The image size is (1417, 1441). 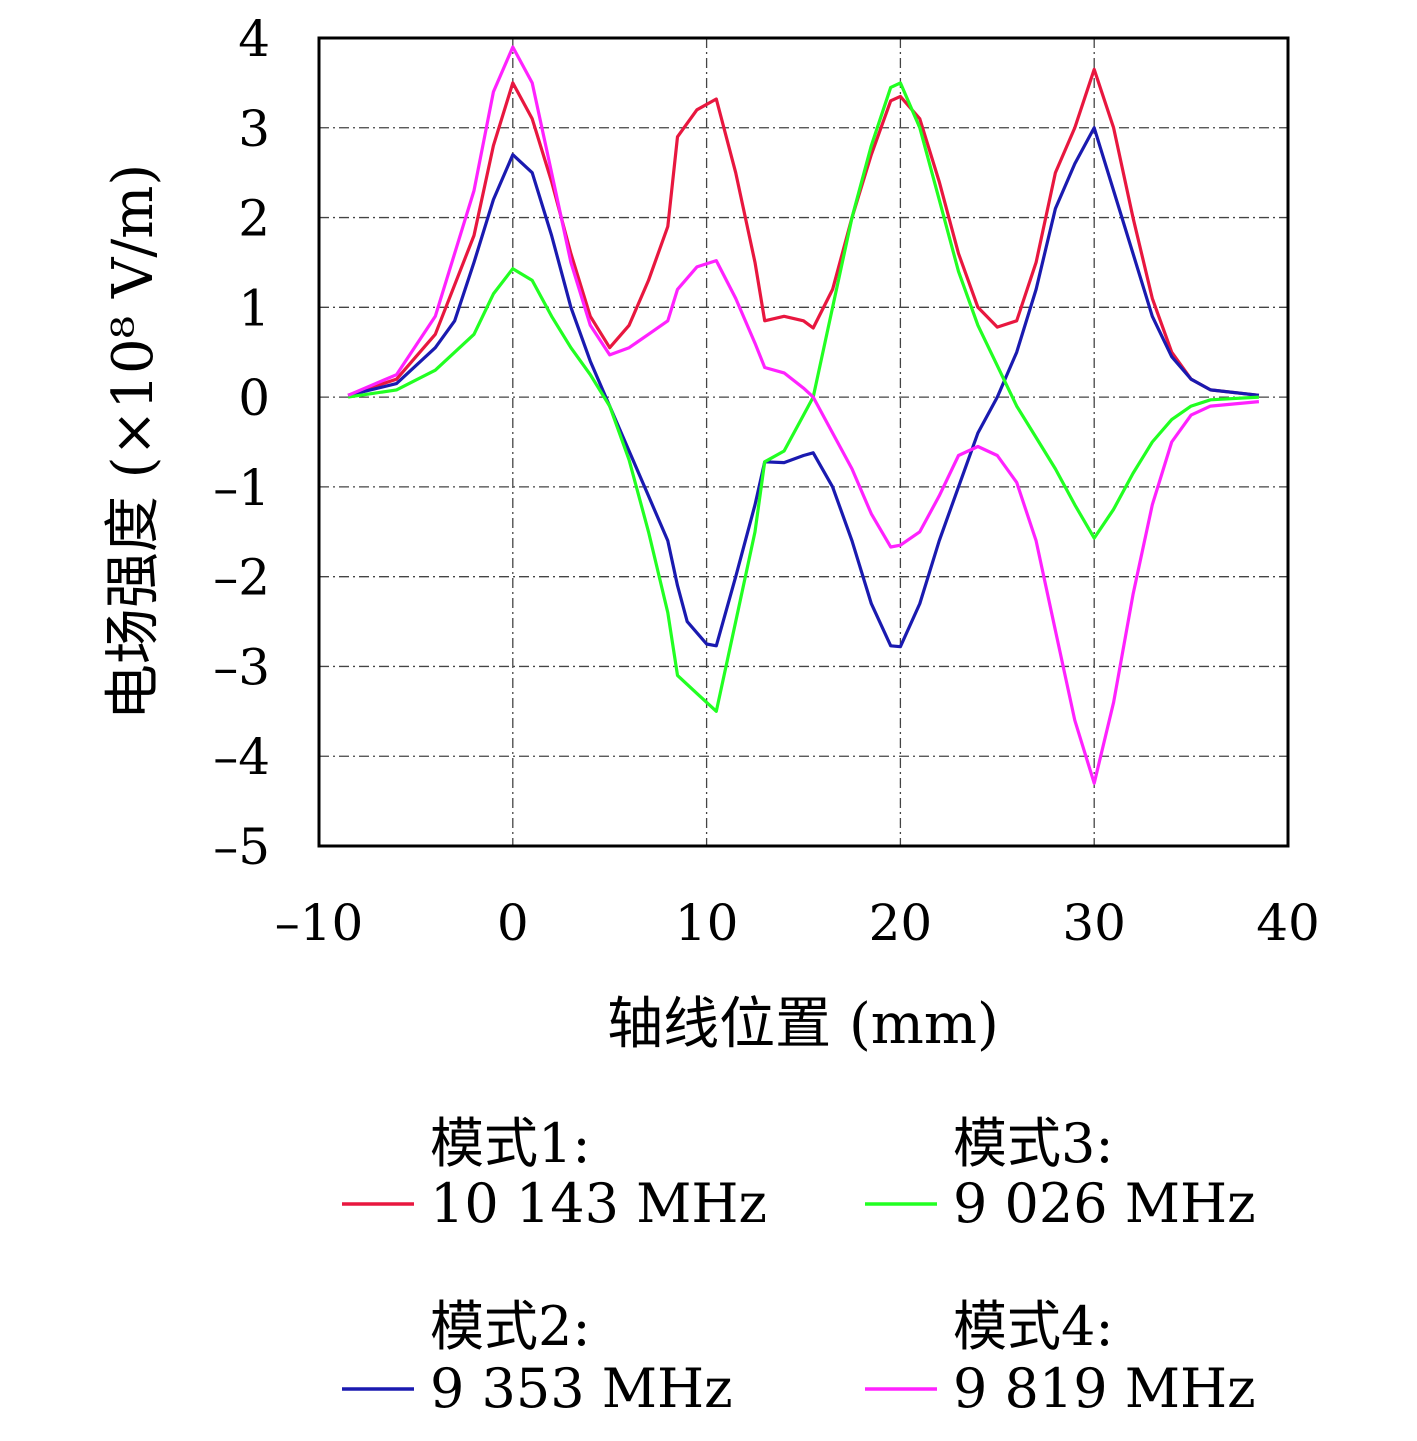 I want to click on legend-item-3: 模式3:9 026 MHz, so click(x=1060, y=1173).